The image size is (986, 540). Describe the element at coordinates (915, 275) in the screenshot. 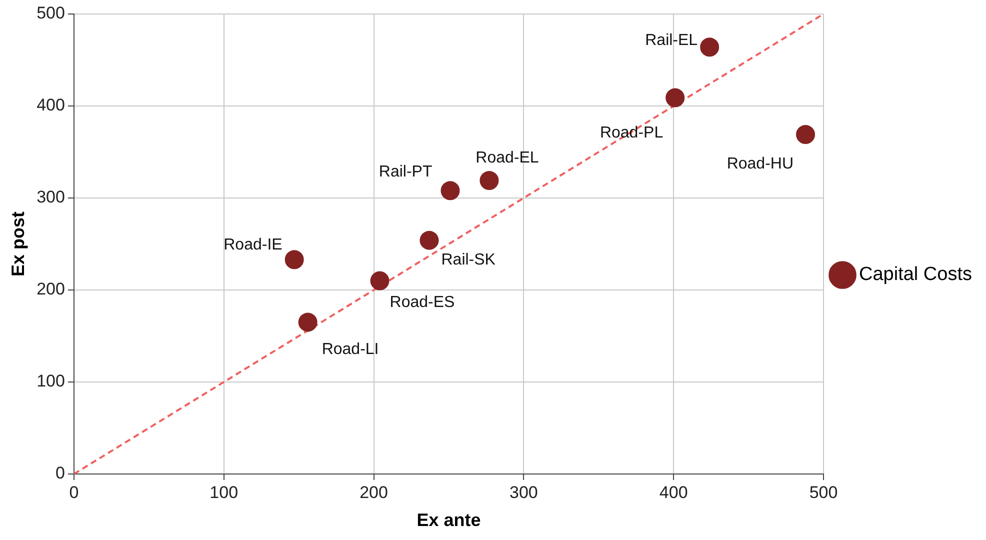

I see `legend-label: Capital Costs` at that location.